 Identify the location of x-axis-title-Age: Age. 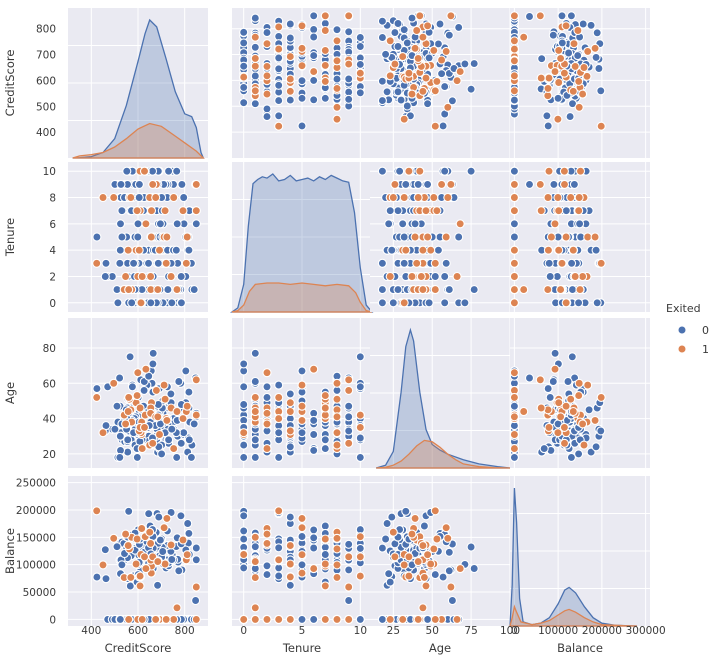
(440, 648).